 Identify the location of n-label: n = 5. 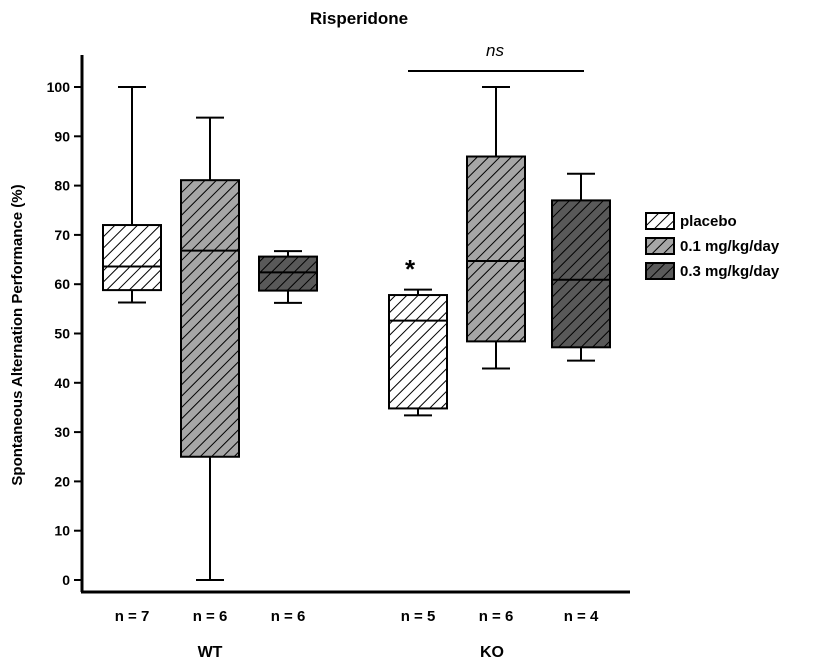
(418, 616).